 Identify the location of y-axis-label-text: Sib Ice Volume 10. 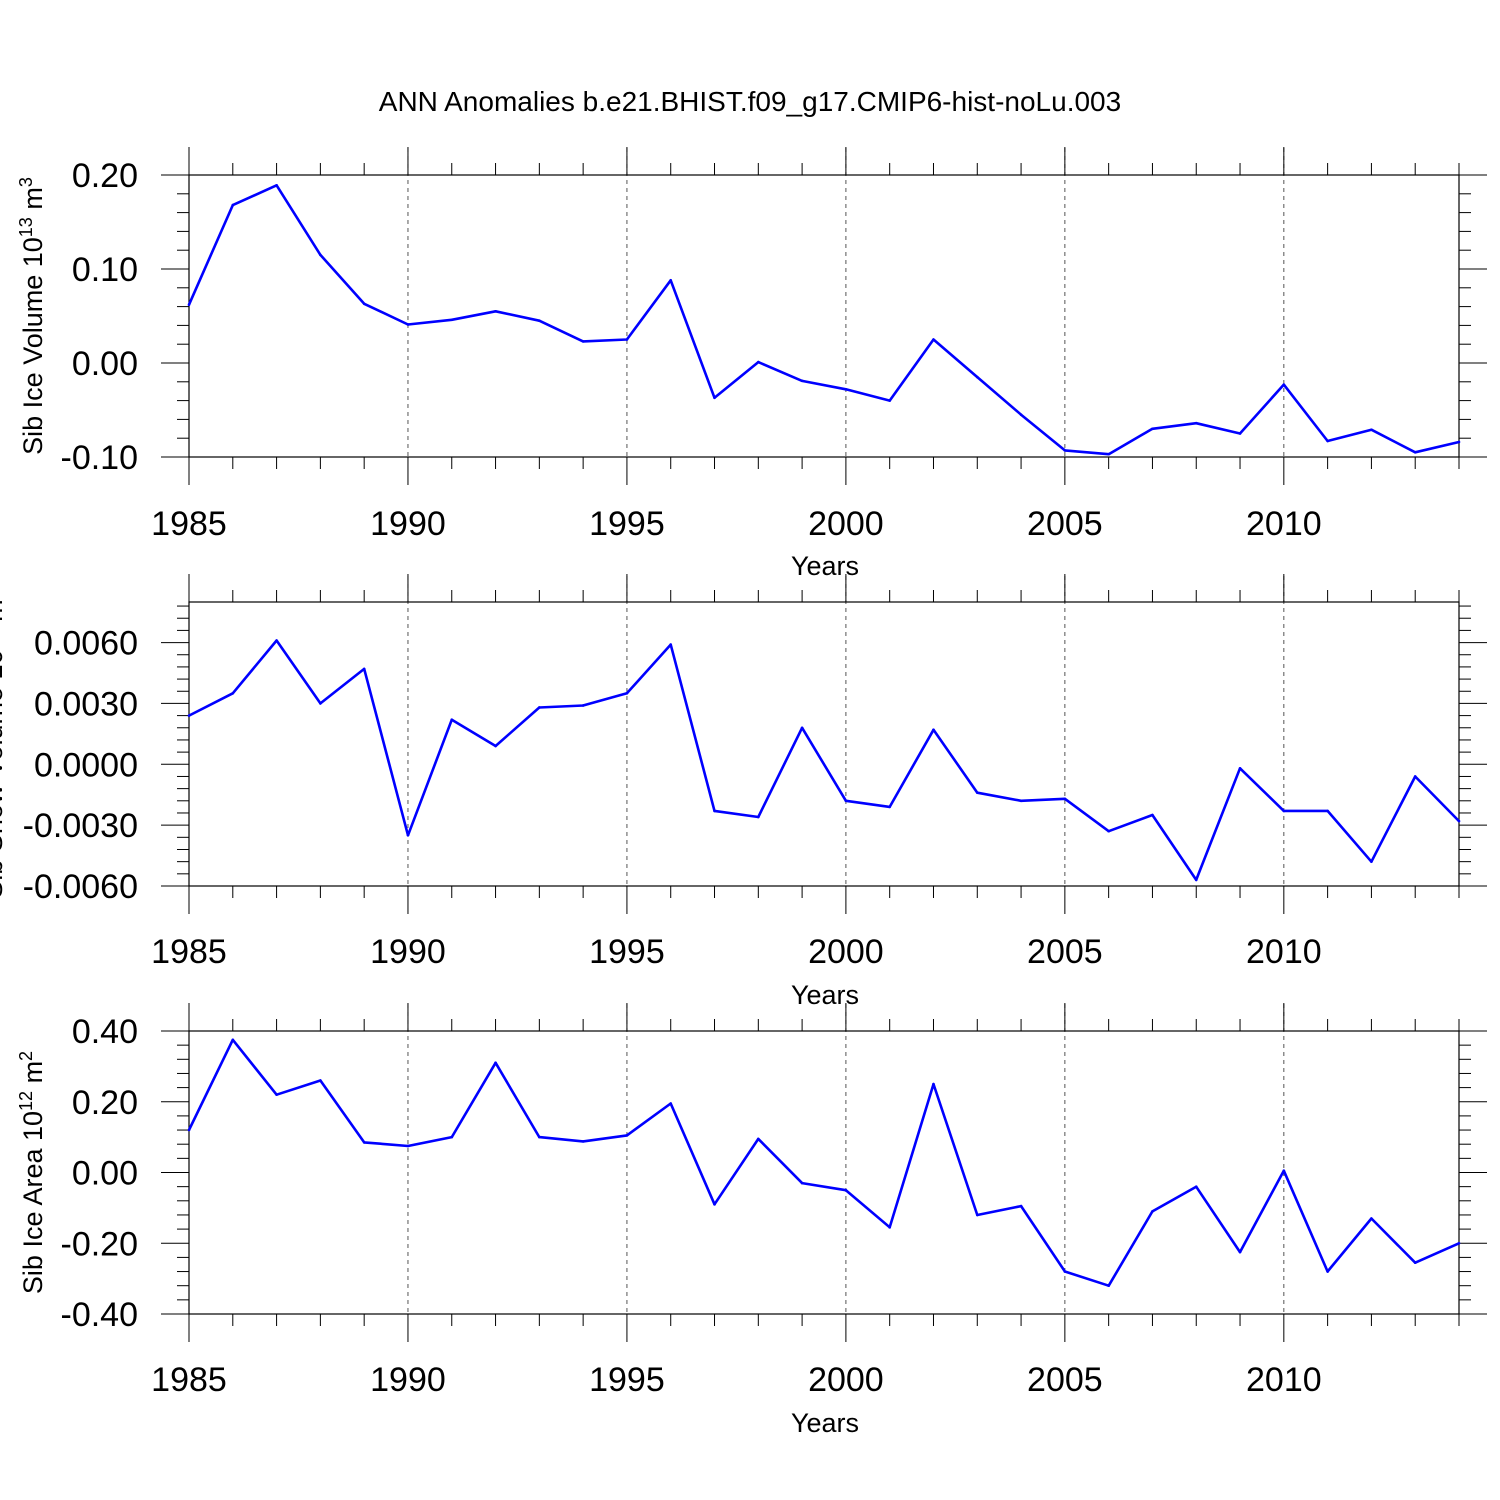
(33, 346).